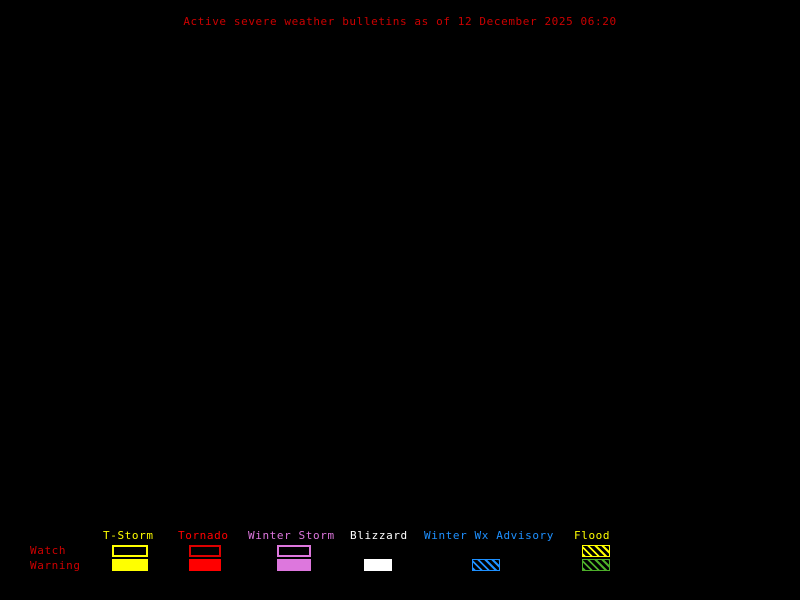 The width and height of the screenshot is (800, 600). I want to click on legend-swatch-flood-watch, so click(596, 551).